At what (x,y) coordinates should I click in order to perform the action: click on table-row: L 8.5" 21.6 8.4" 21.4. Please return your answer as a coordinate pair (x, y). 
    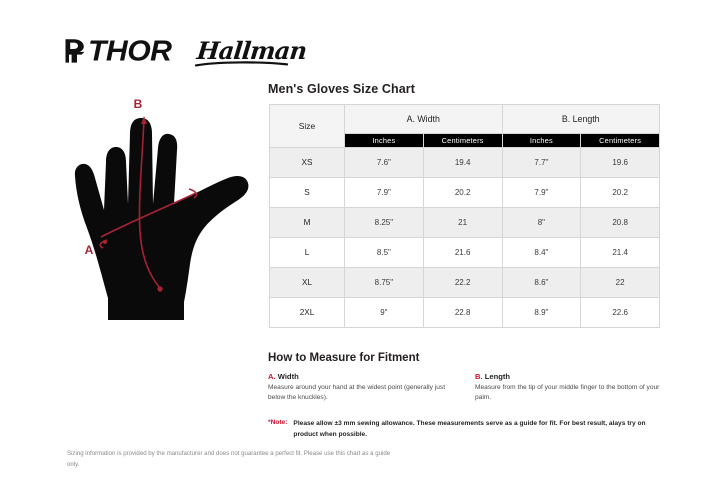
    Looking at the image, I should click on (464, 252).